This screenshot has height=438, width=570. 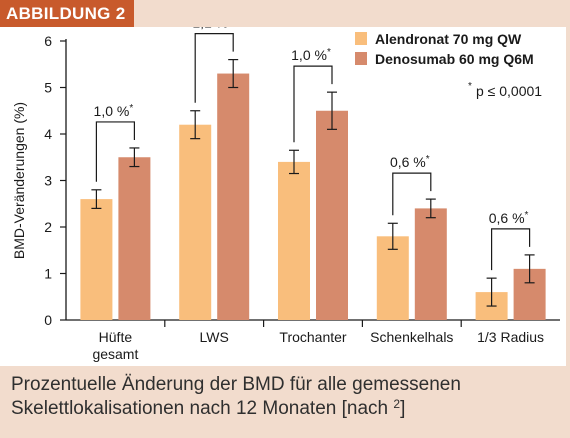 I want to click on x-tick-label: gesamt, so click(x=115, y=354).